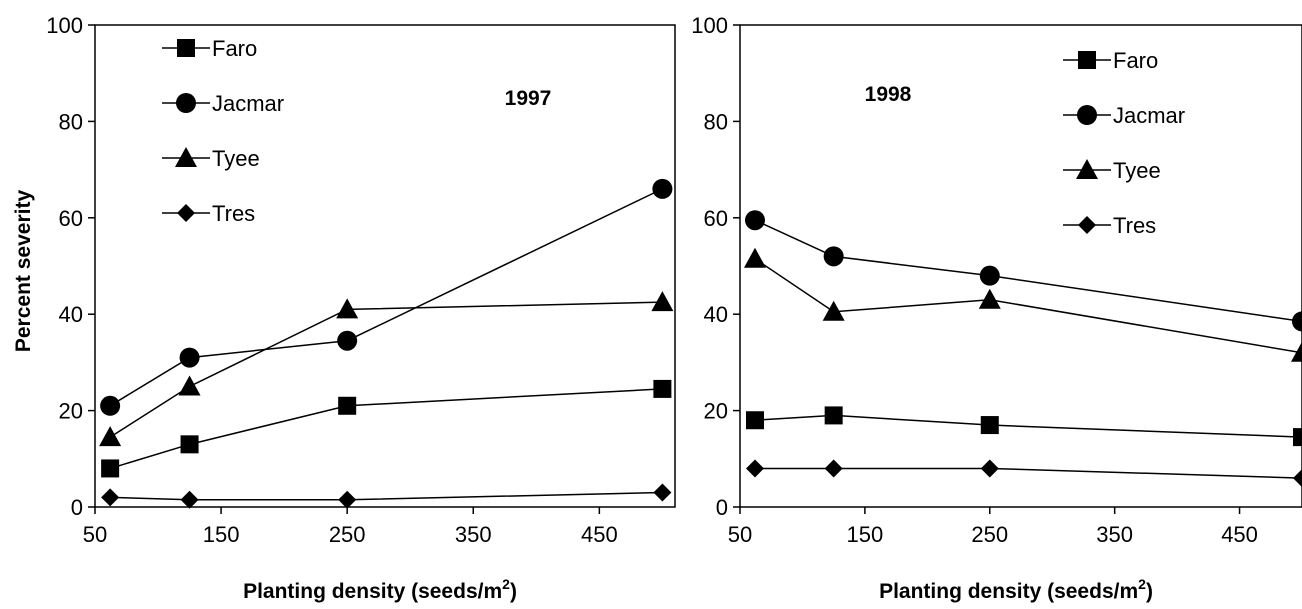 The image size is (1302, 609). I want to click on series-jacmar, so click(1023, 271).